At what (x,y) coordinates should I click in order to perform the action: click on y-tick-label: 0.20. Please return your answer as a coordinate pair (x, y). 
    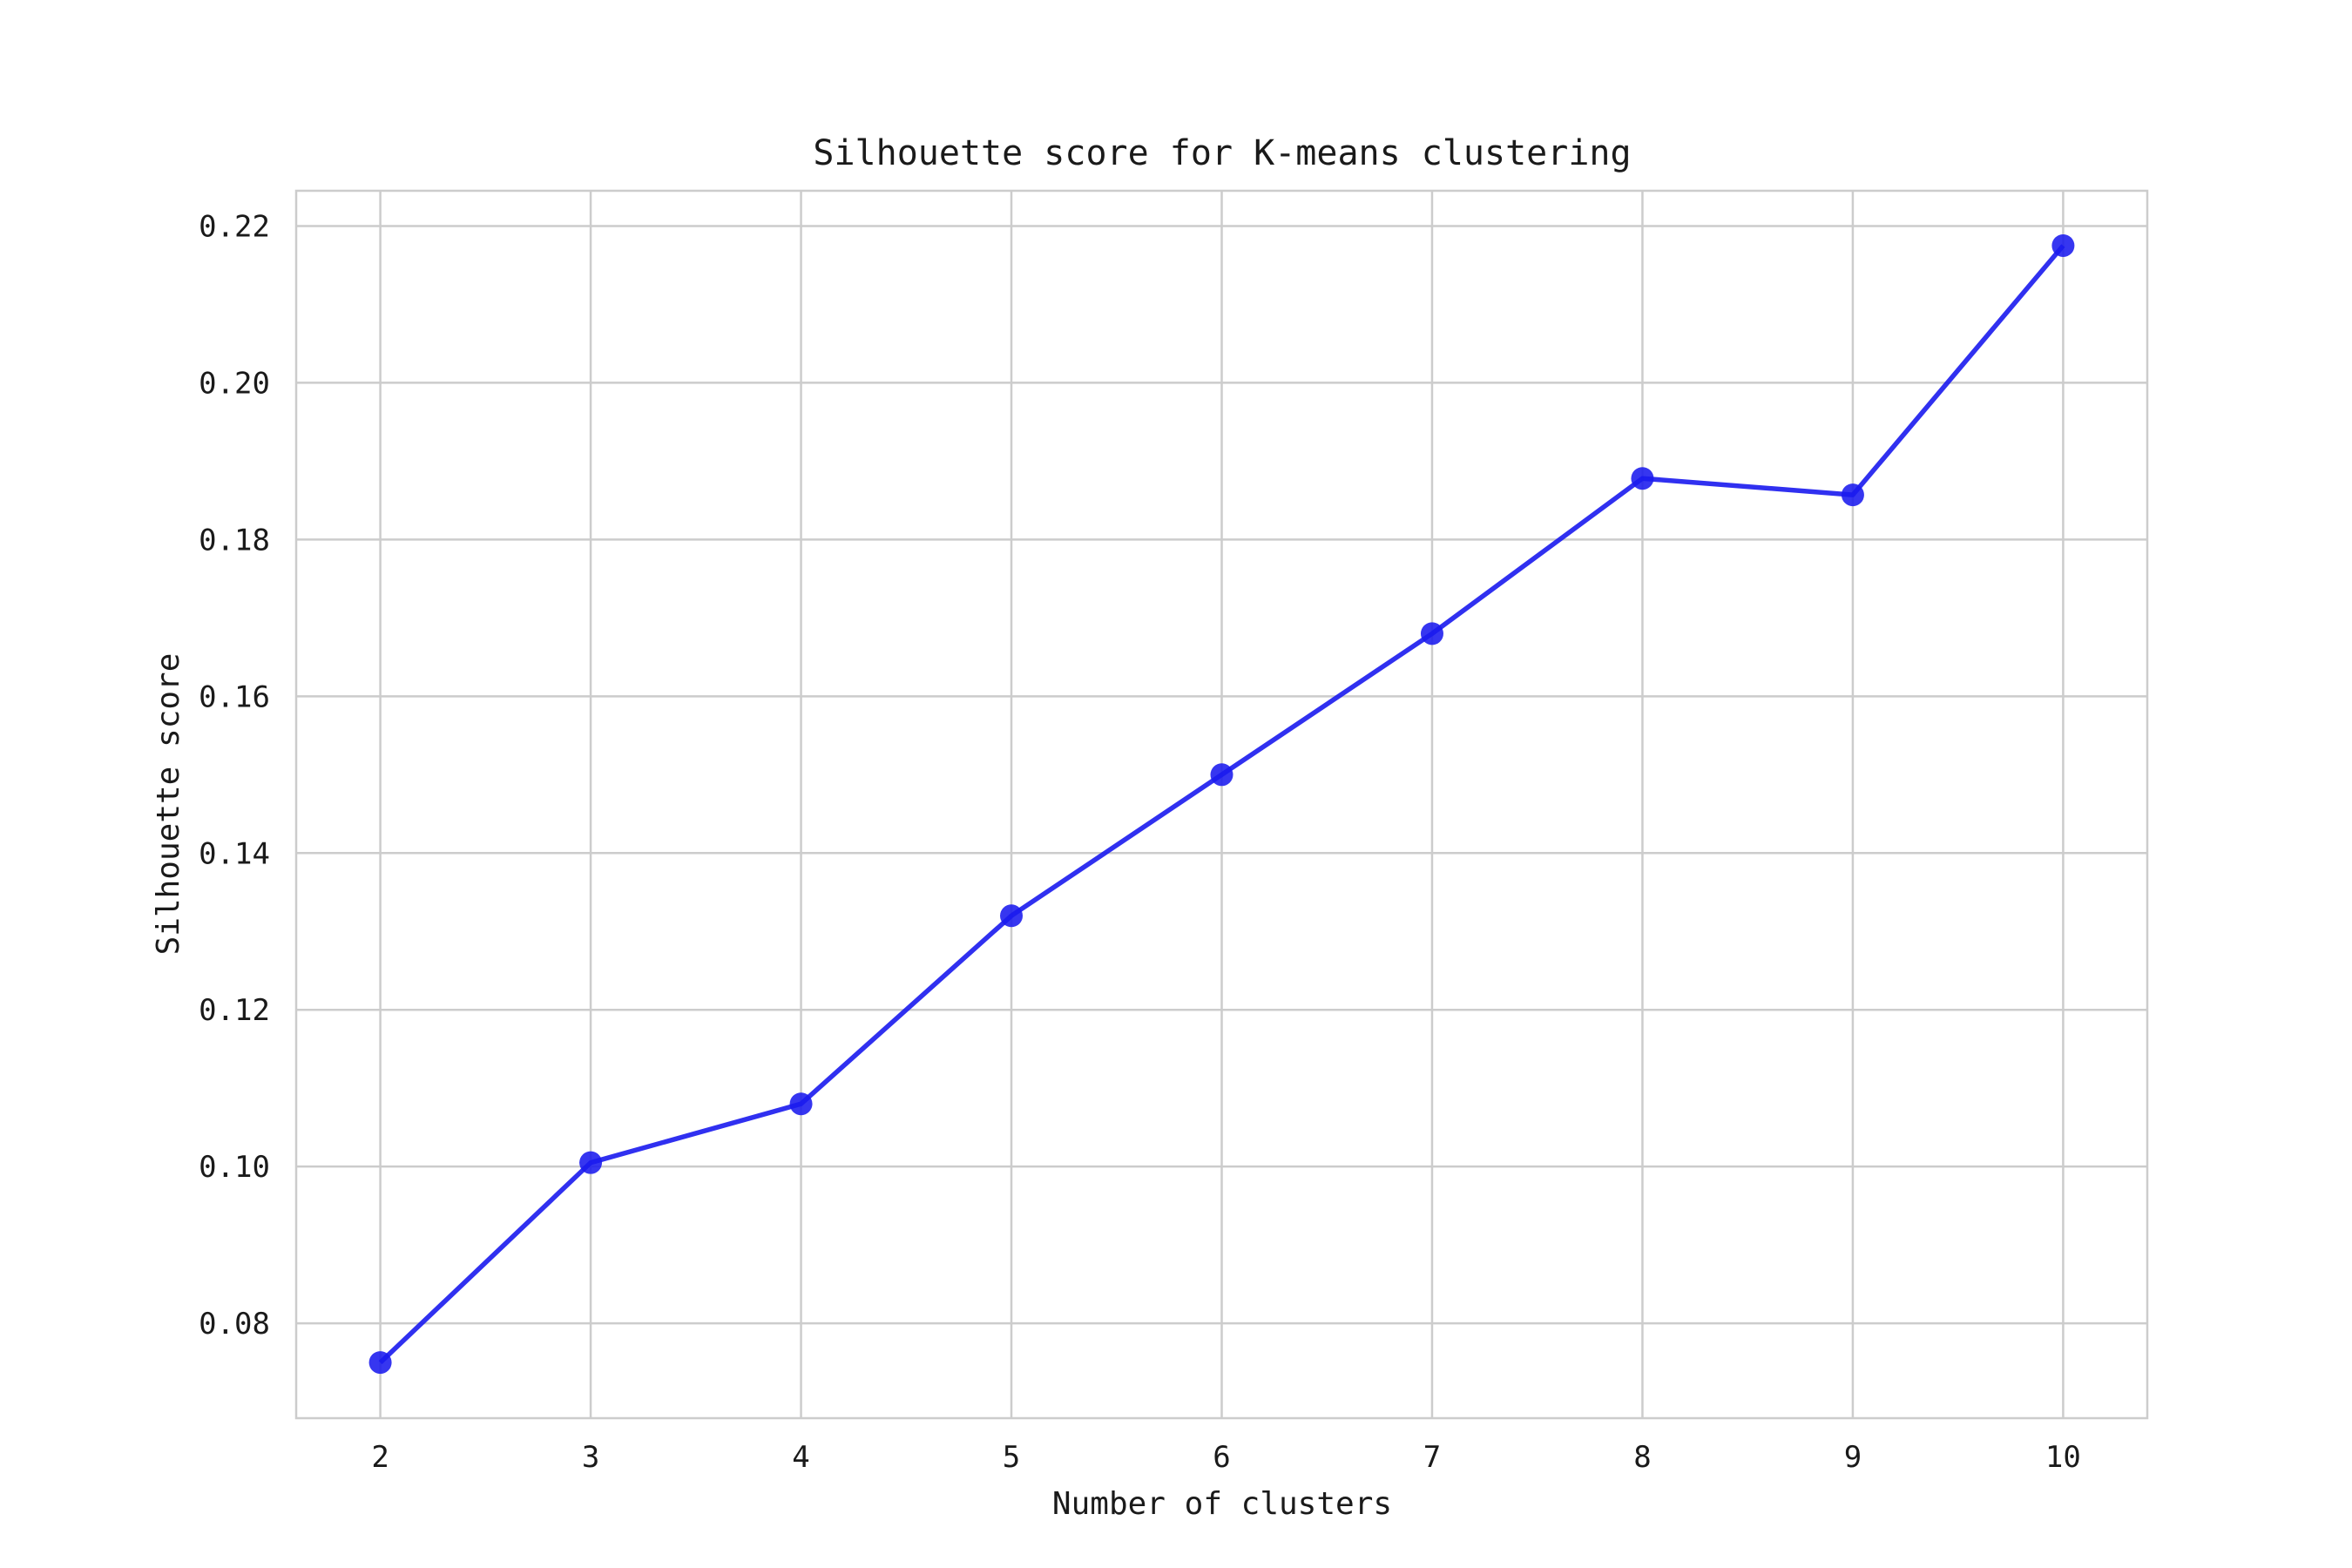
    Looking at the image, I should click on (235, 383).